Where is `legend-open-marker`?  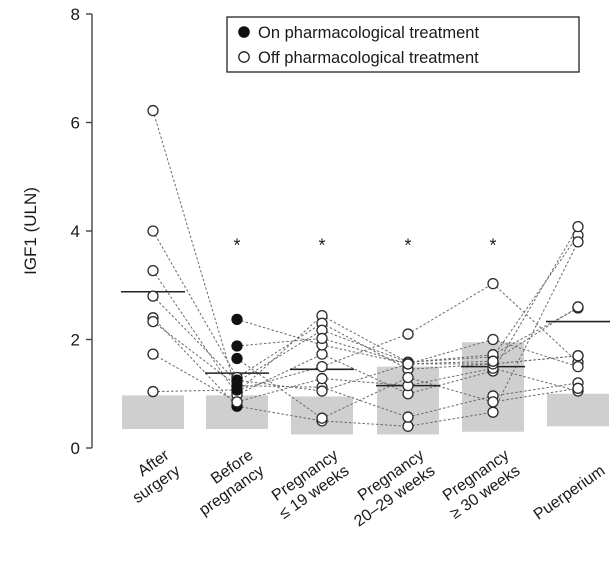
legend-open-marker is located at coordinates (244, 57).